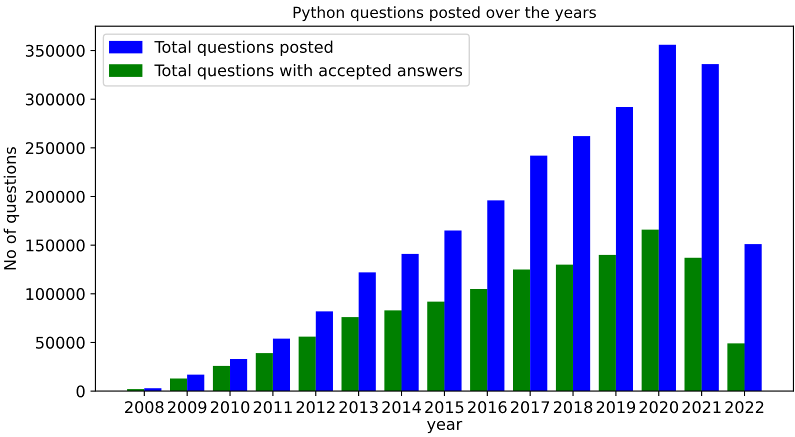  I want to click on y-tick-label: 350000, so click(55, 50).